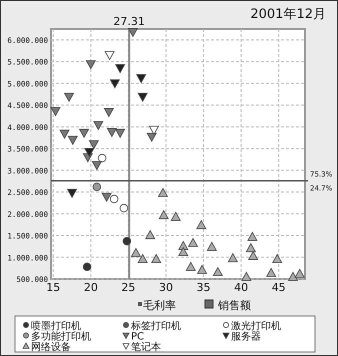  I want to click on x-axis-title: 毛利率, so click(159, 305).